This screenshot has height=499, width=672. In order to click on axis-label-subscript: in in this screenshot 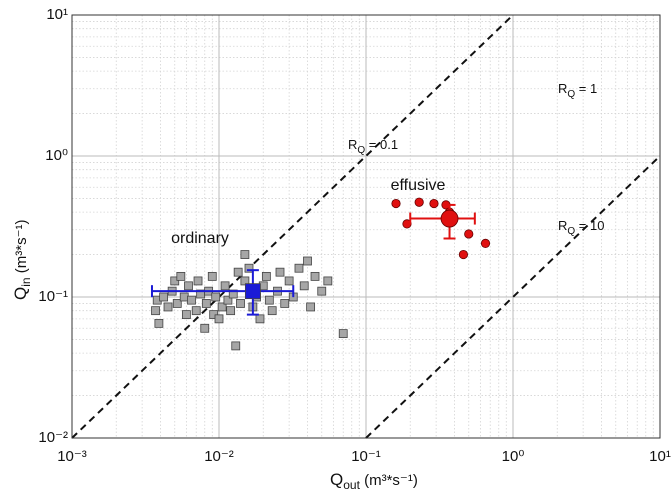, I will do `click(26, 281)`.